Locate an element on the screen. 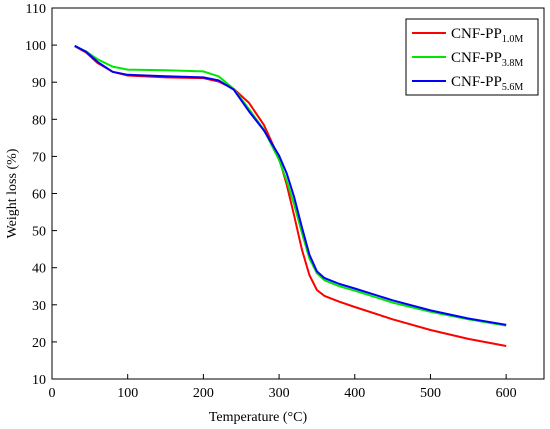 The height and width of the screenshot is (429, 550). y-tick-label: 80 is located at coordinates (39, 120).